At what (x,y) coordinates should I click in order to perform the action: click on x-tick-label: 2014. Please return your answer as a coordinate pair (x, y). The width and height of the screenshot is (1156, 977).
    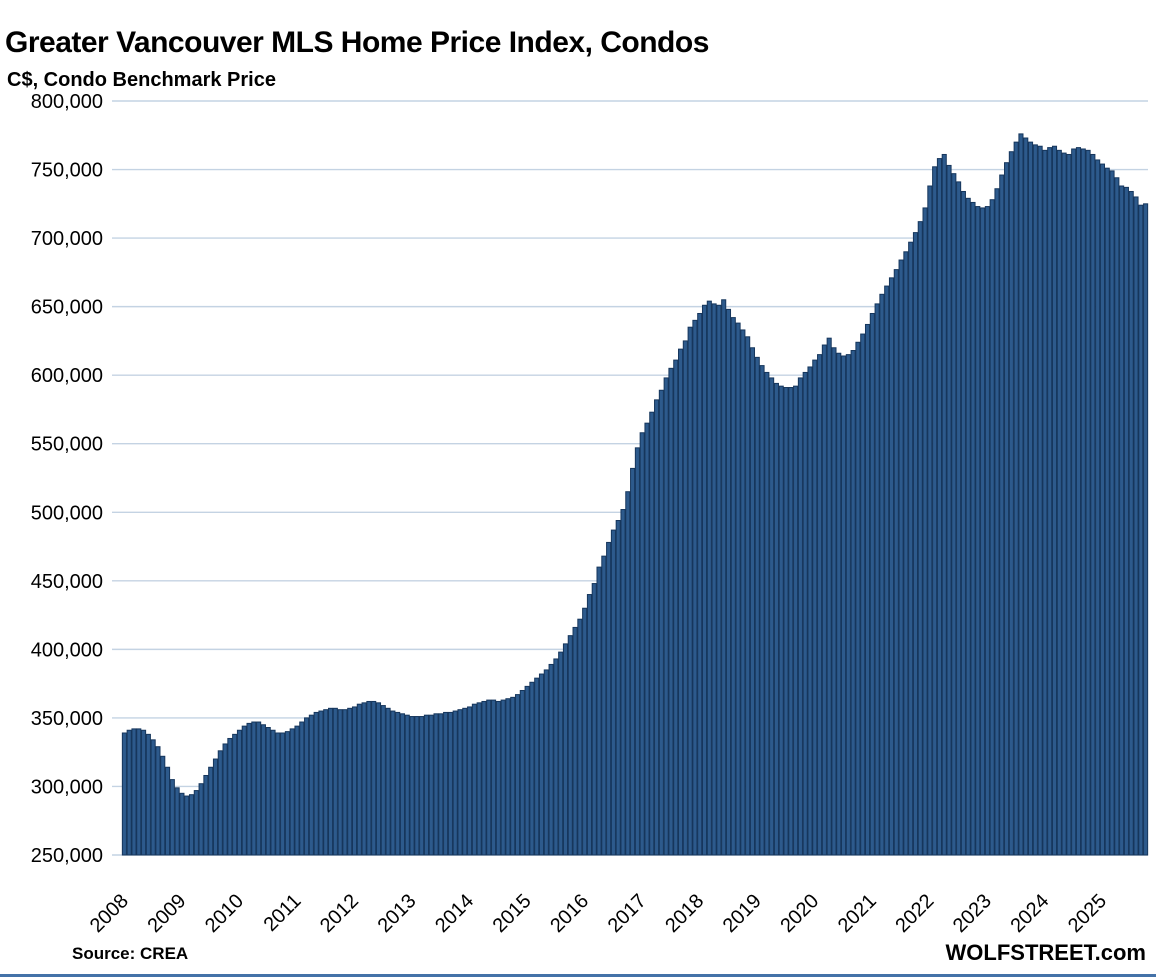
    Looking at the image, I should click on (454, 913).